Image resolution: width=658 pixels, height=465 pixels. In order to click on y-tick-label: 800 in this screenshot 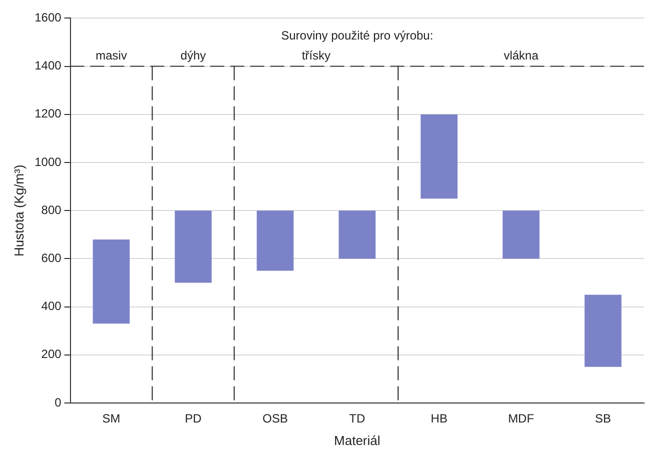, I will do `click(51, 209)`.